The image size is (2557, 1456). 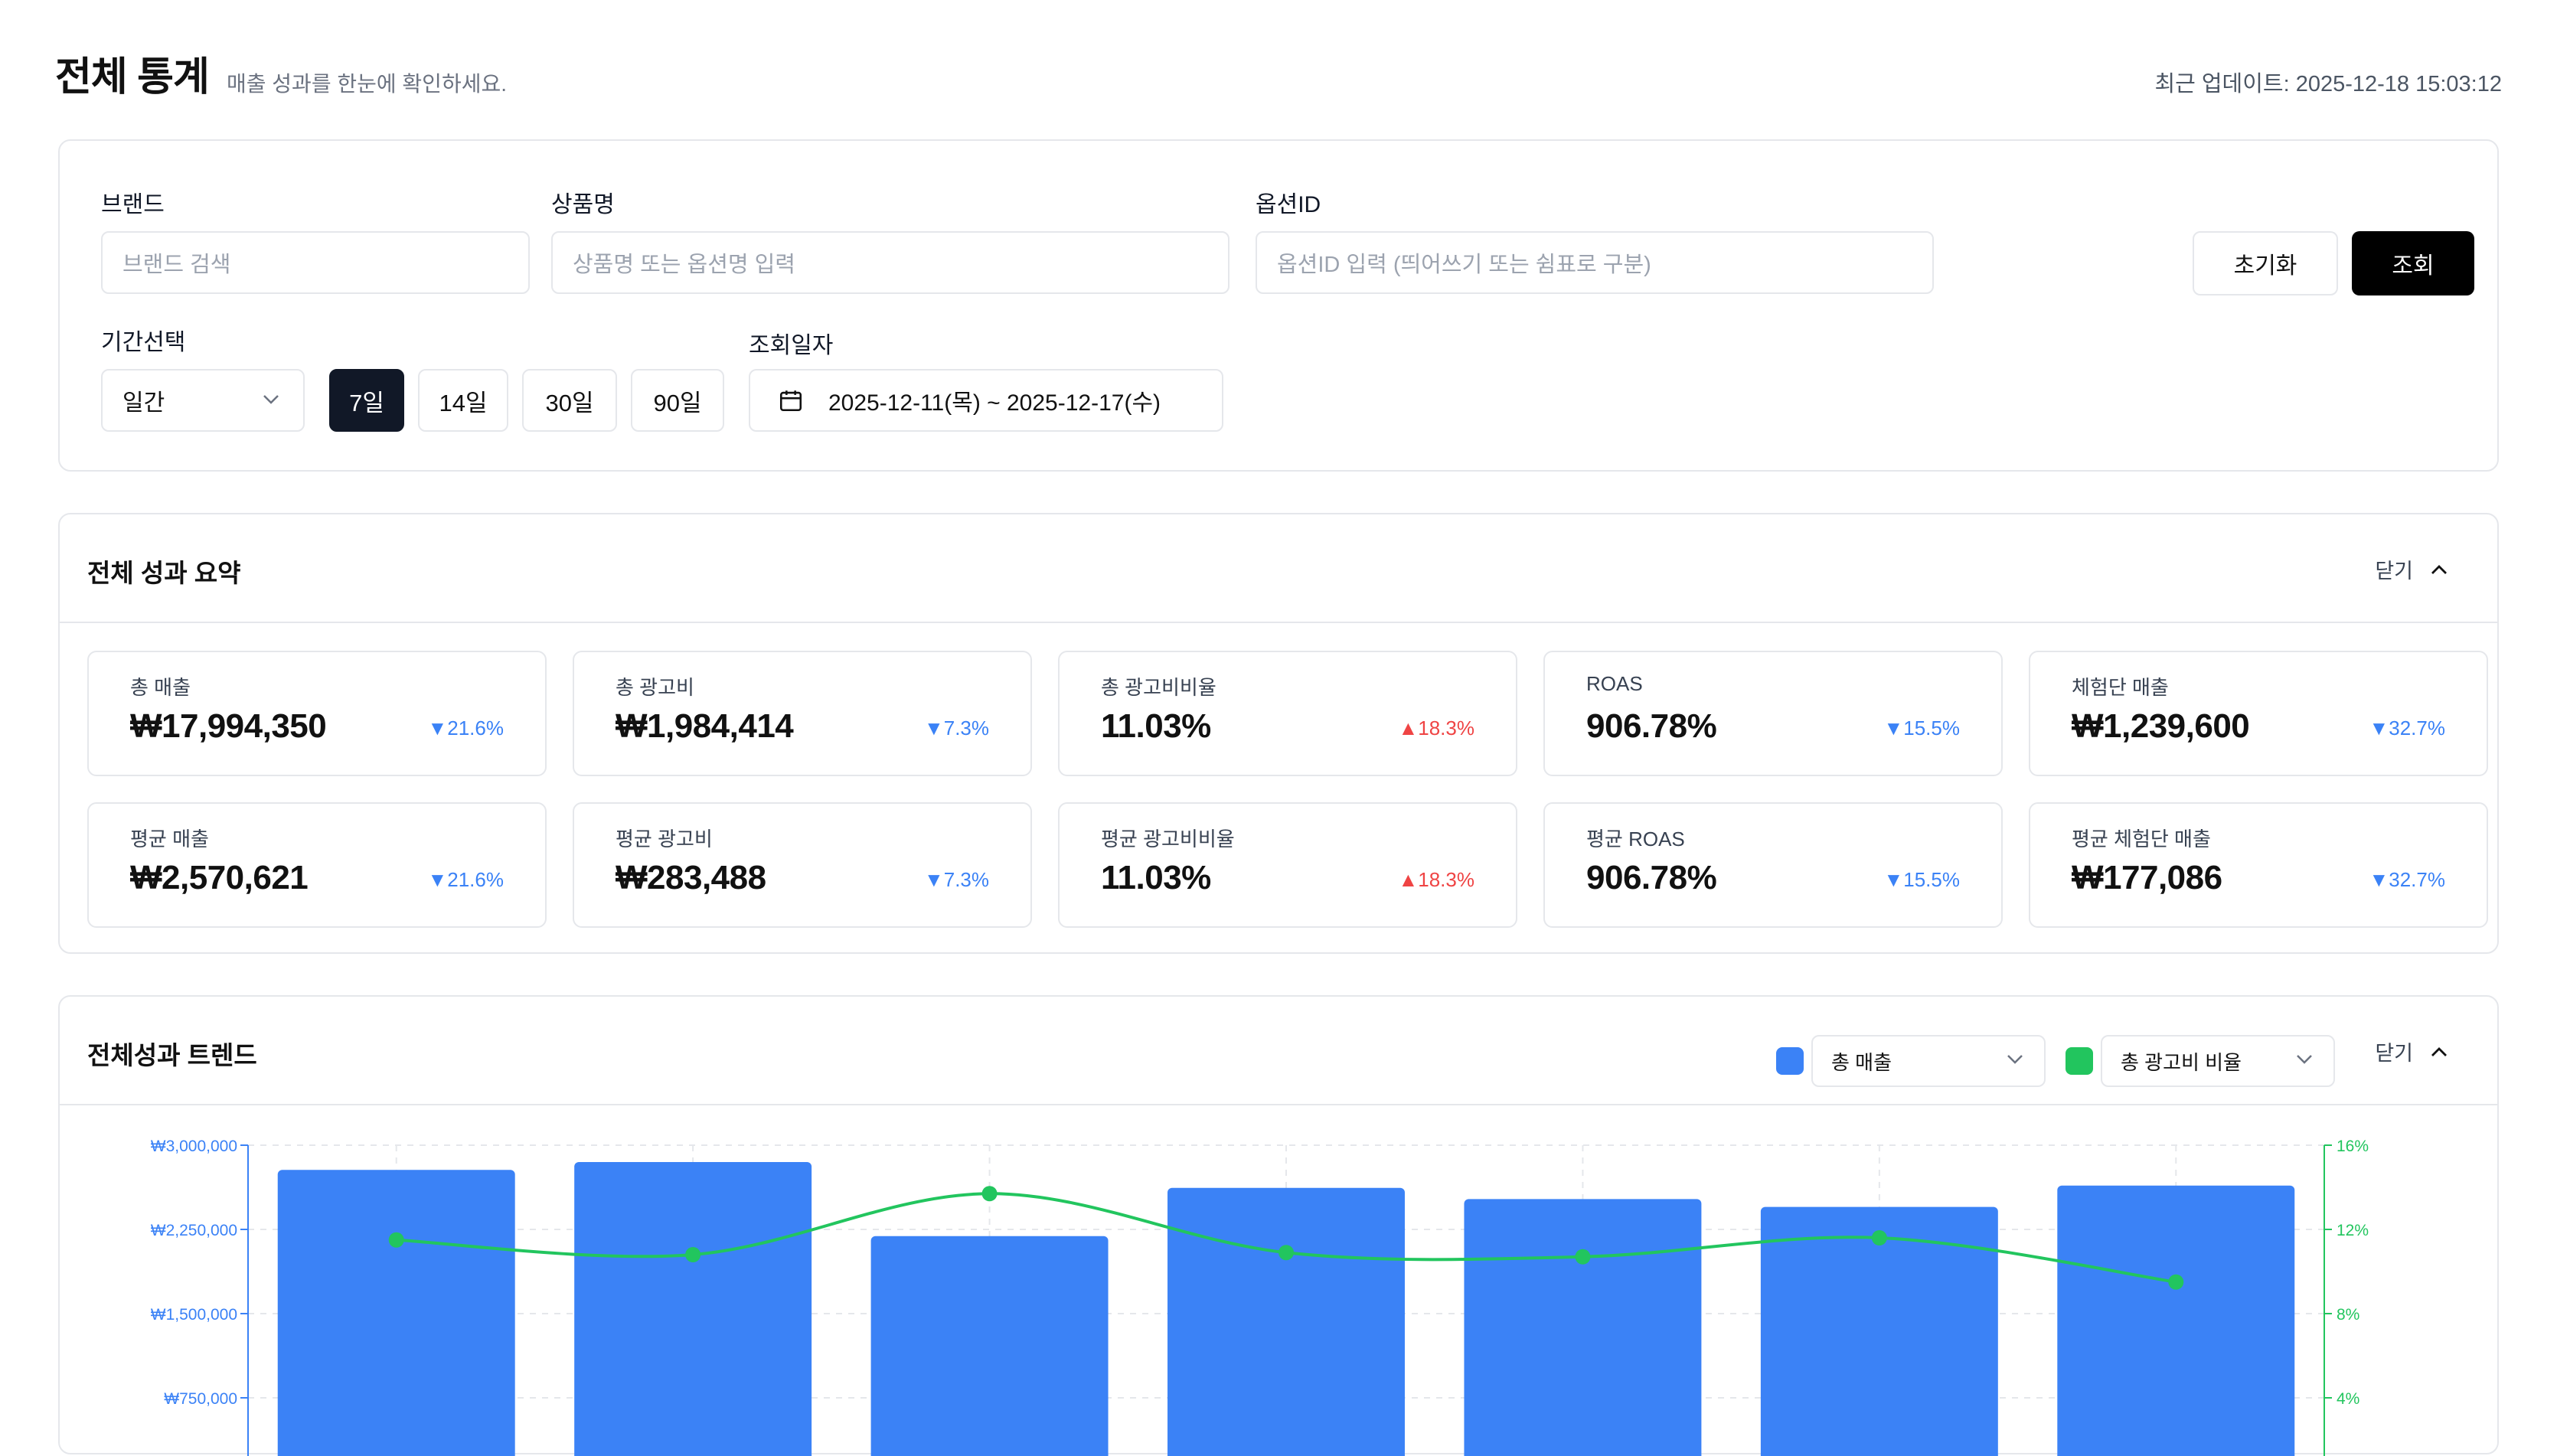 I want to click on period-label: 기간선택, so click(x=143, y=342).